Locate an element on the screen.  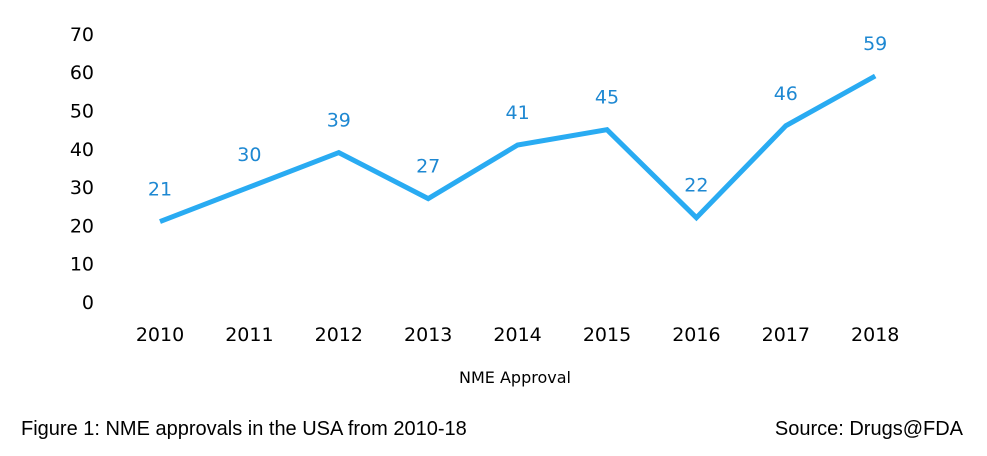
y-tick-label: 0 is located at coordinates (88, 303).